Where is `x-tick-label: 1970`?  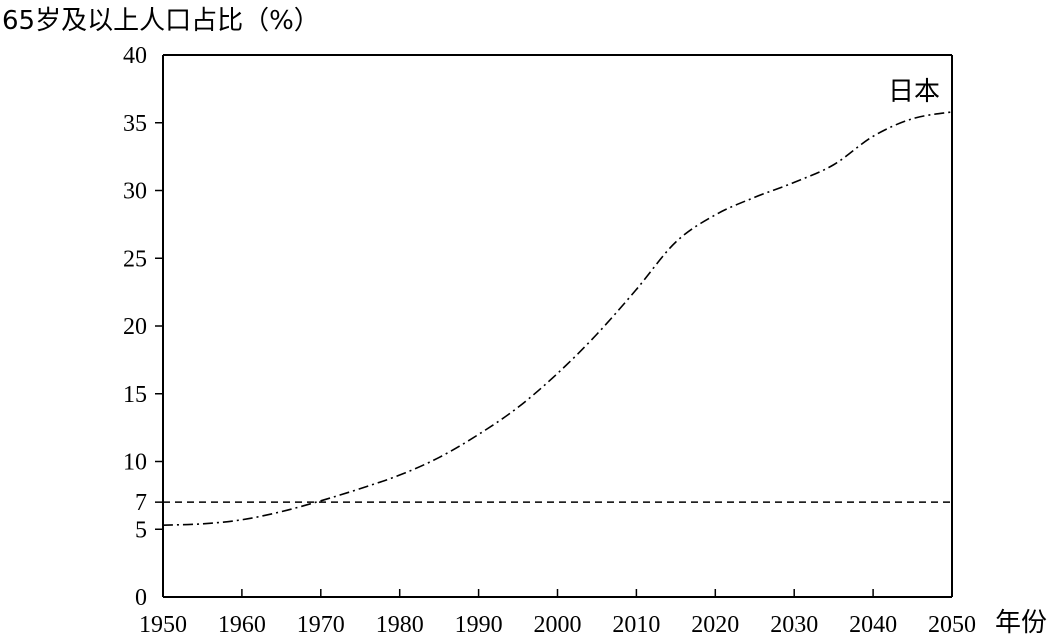 x-tick-label: 1970 is located at coordinates (321, 625).